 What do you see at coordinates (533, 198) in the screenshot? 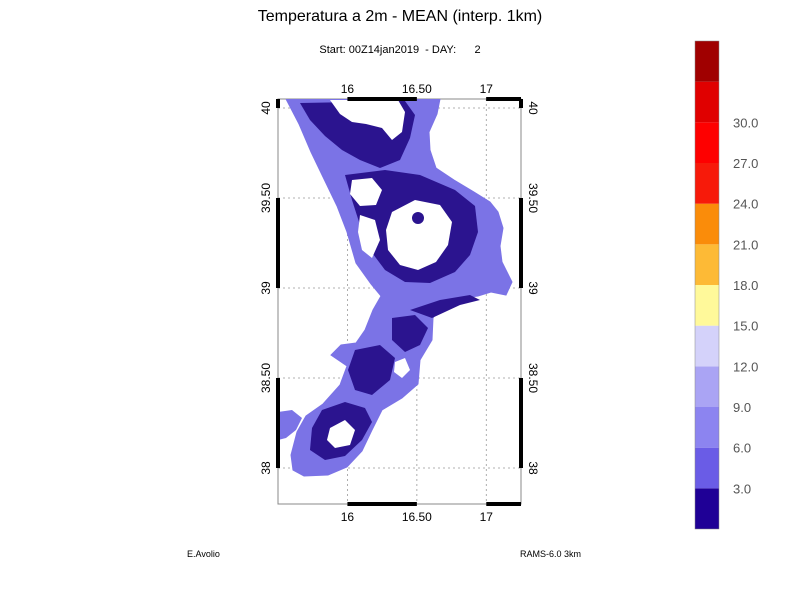
I see `lat-tick-label-right: 39.50` at bounding box center [533, 198].